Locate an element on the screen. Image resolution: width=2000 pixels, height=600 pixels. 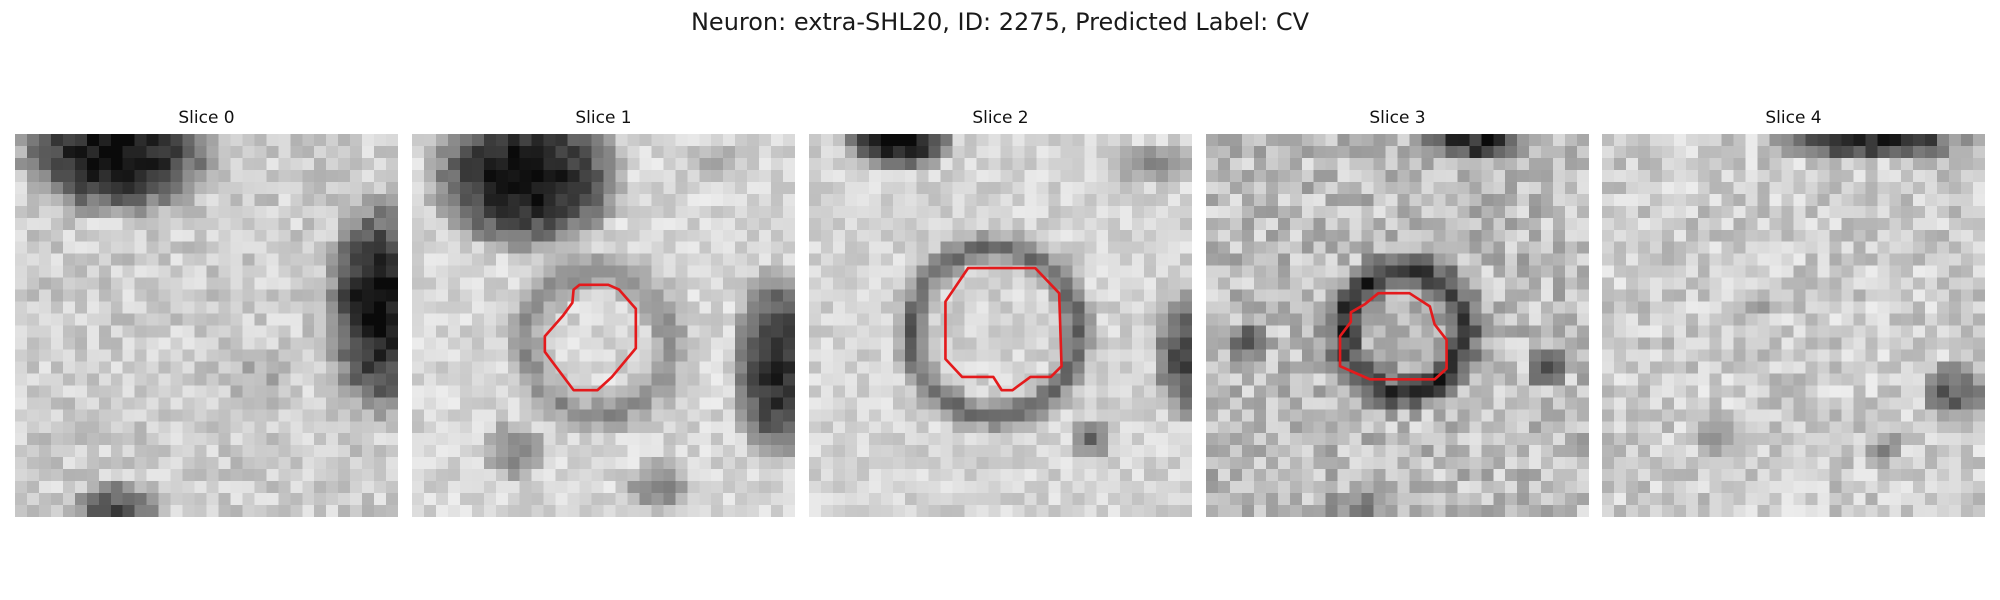
panel-slice-4: Slice 4 is located at coordinates (1793, 313).